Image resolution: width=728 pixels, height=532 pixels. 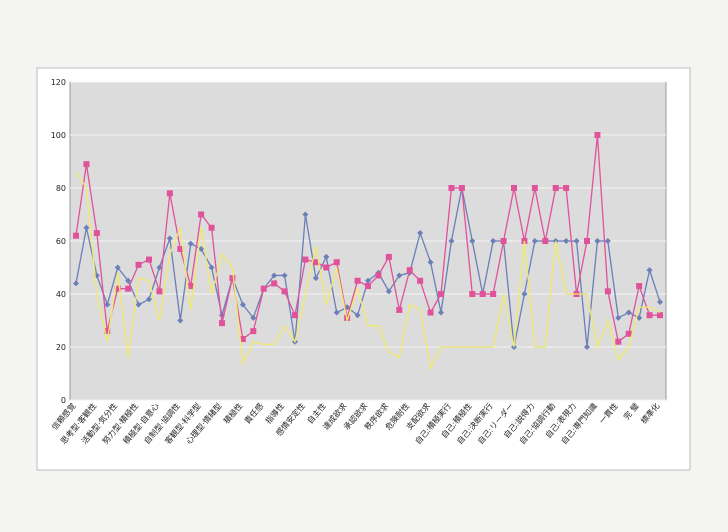 I want to click on y-tick-label: 20, so click(x=61, y=347).